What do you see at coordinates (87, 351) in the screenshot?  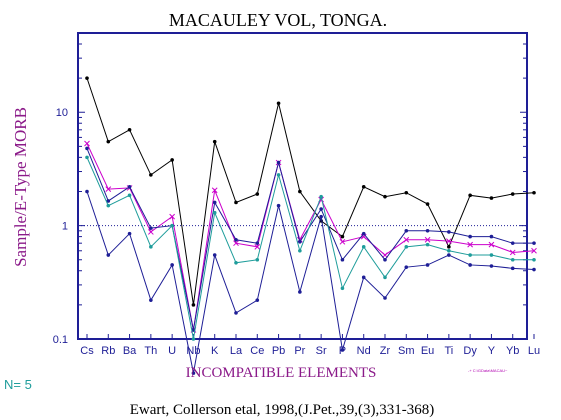 I see `x-tick-label: Cs` at bounding box center [87, 351].